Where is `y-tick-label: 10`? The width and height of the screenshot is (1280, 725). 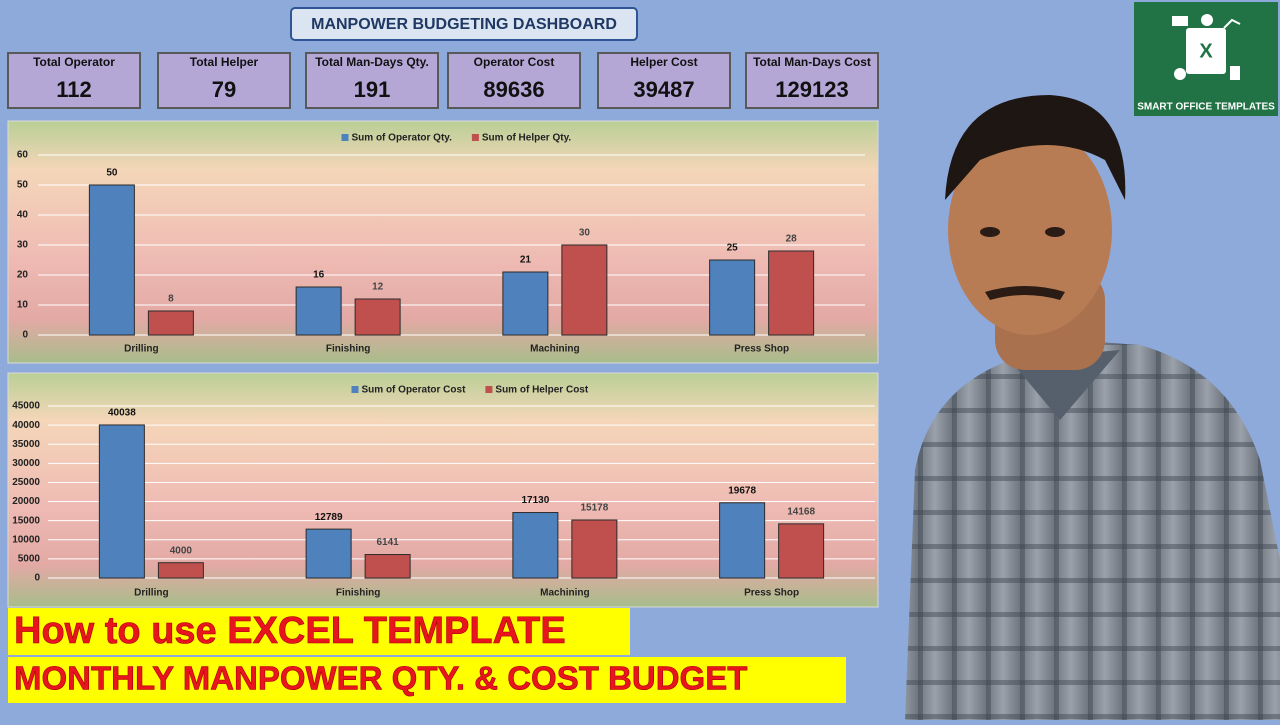
y-tick-label: 10 is located at coordinates (23, 305).